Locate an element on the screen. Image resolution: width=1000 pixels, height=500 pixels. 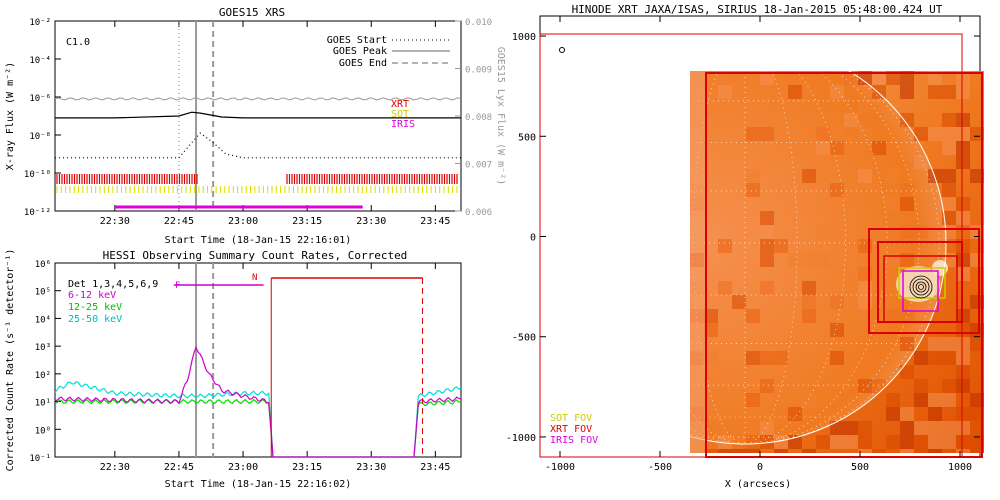
hessi-xtick-label: 23:45 is located at coordinates (435, 467).